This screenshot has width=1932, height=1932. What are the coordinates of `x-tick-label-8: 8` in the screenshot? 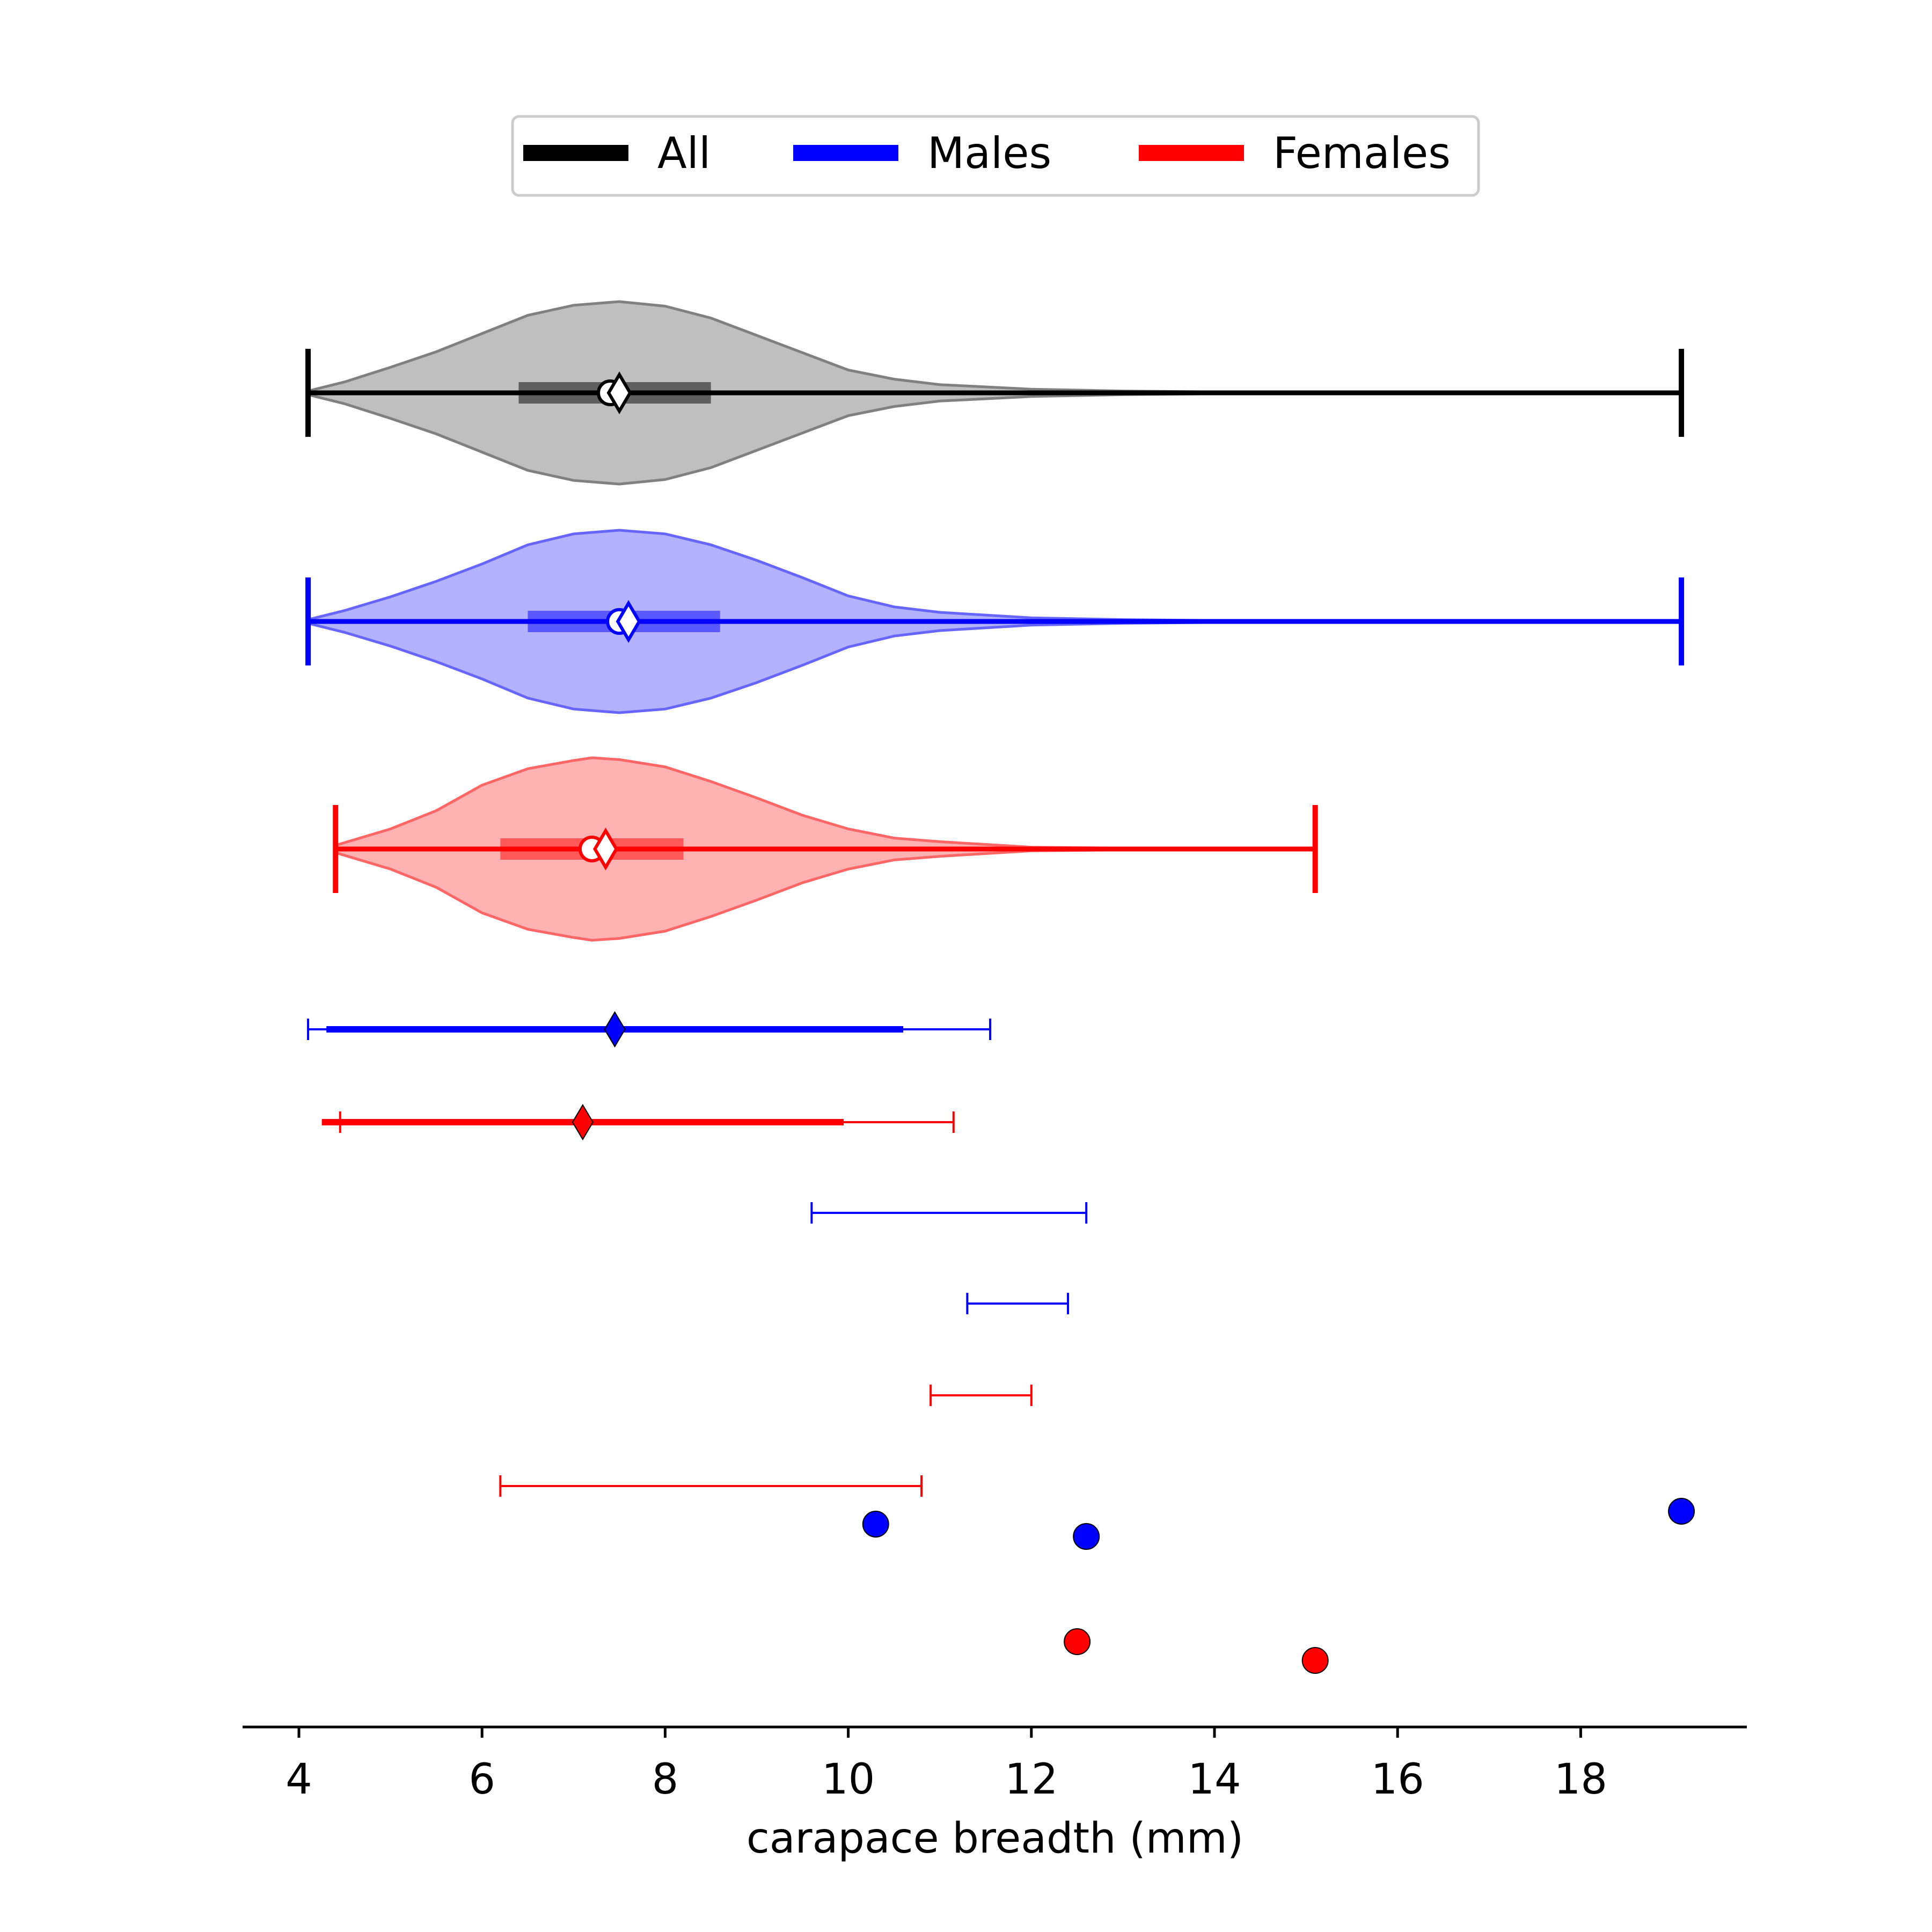 It's located at (665, 1779).